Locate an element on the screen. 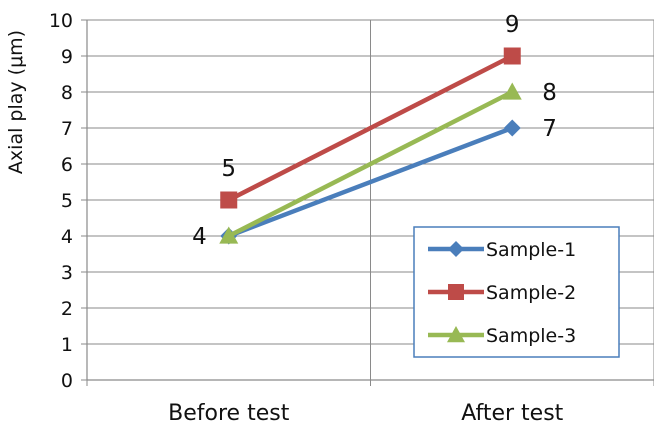 This screenshot has height=426, width=654. y-tick-label: 1 is located at coordinates (67, 345).